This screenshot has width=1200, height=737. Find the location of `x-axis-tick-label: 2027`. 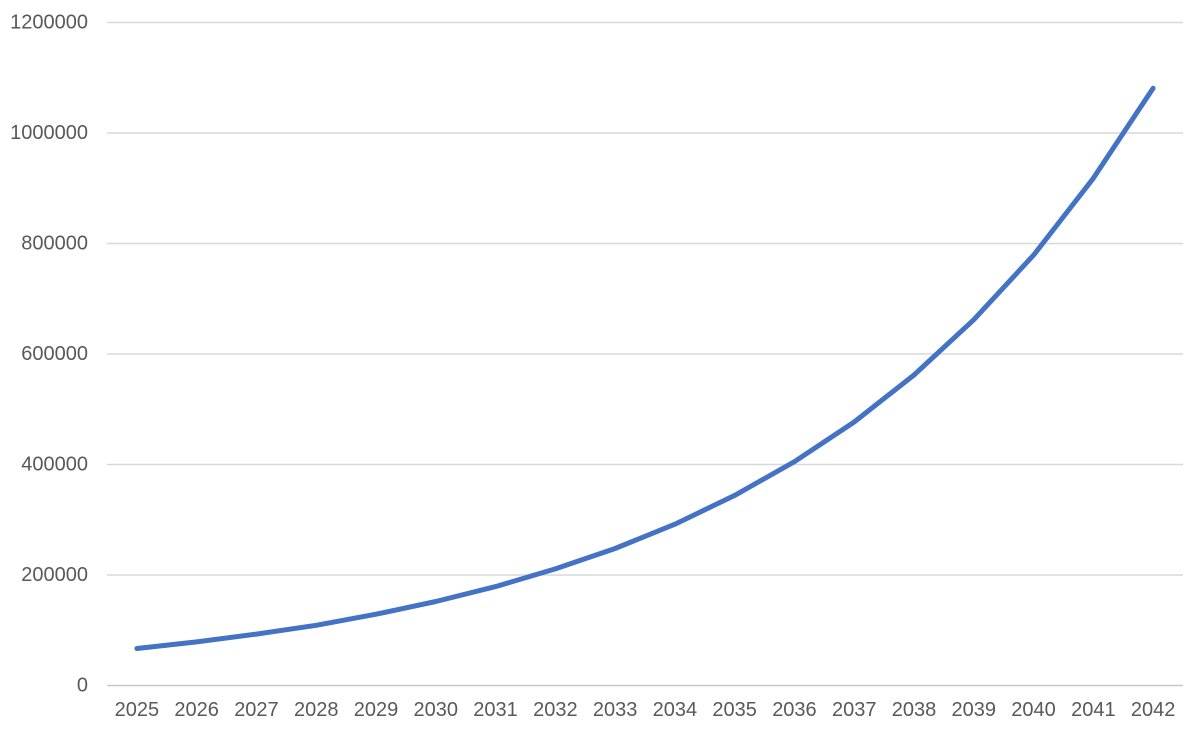

x-axis-tick-label: 2027 is located at coordinates (256, 710).